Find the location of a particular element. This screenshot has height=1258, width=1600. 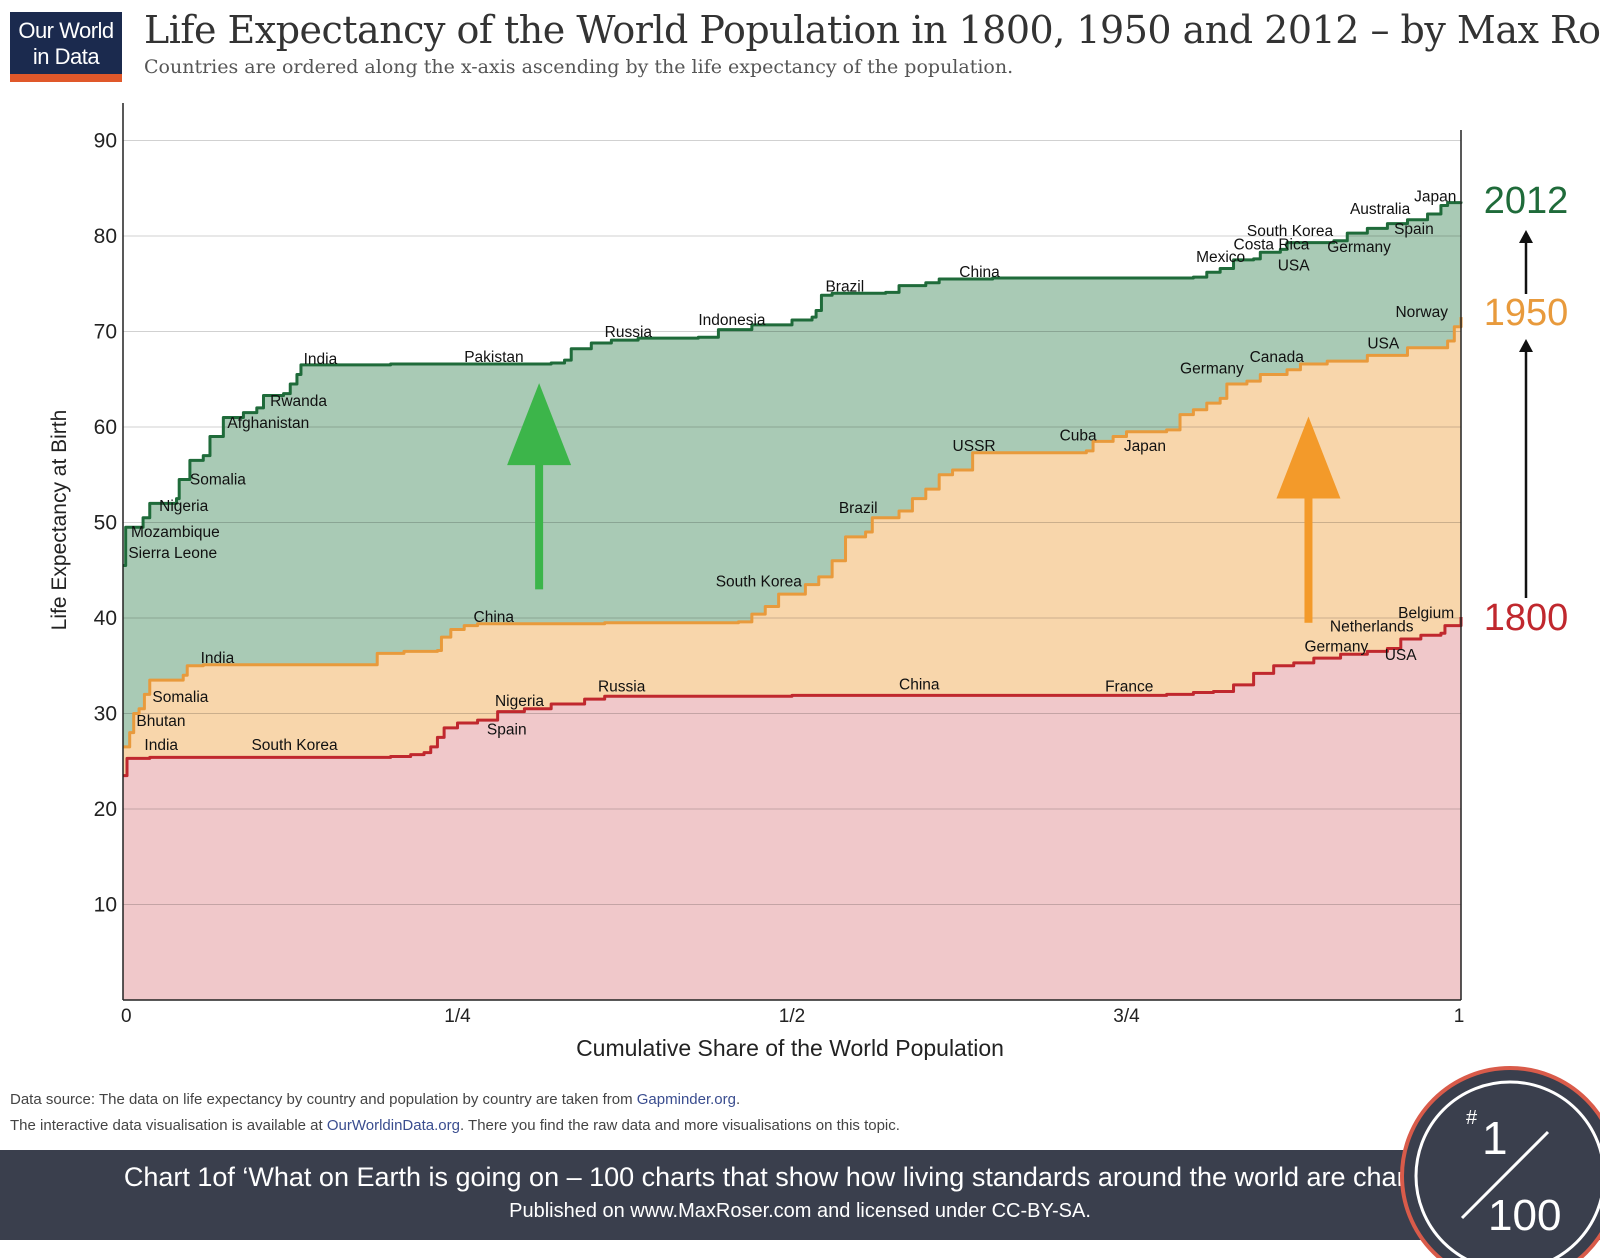

annotation-1950: Somalia is located at coordinates (180, 697).